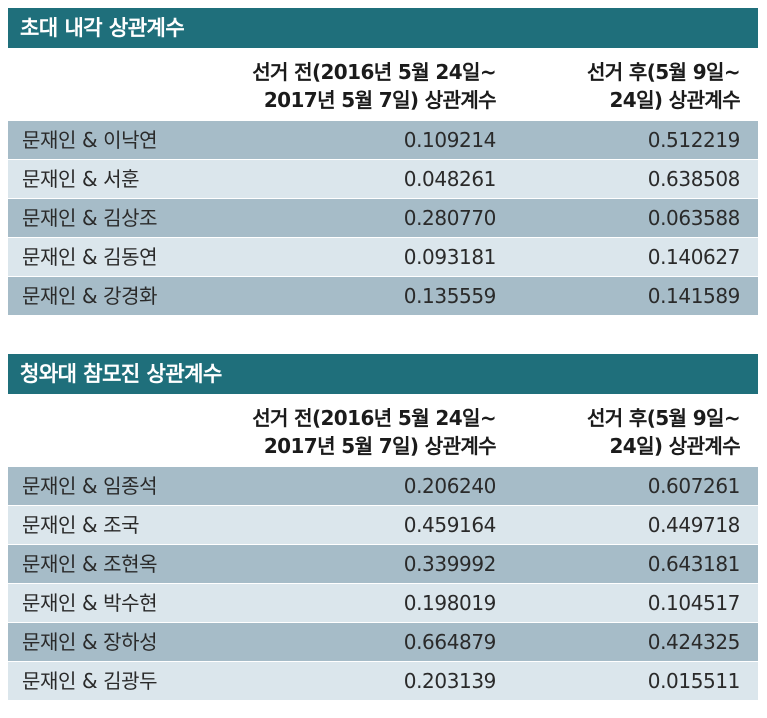 This screenshot has height=718, width=767. Describe the element at coordinates (90, 296) in the screenshot. I see `pair-name: 문재인 & 강경화` at that location.